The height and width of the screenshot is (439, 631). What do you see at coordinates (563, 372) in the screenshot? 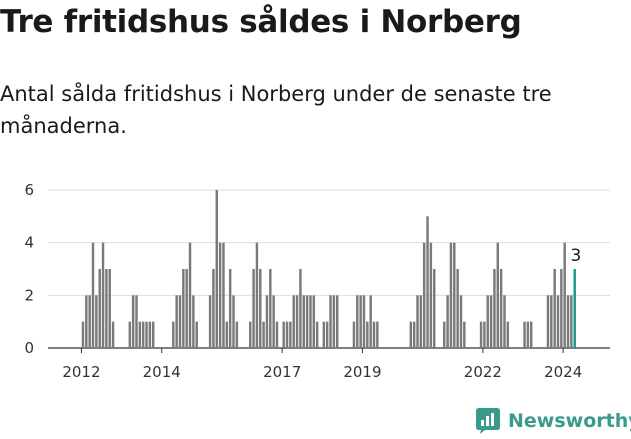
I see `x-tick-label: 2024` at bounding box center [563, 372].